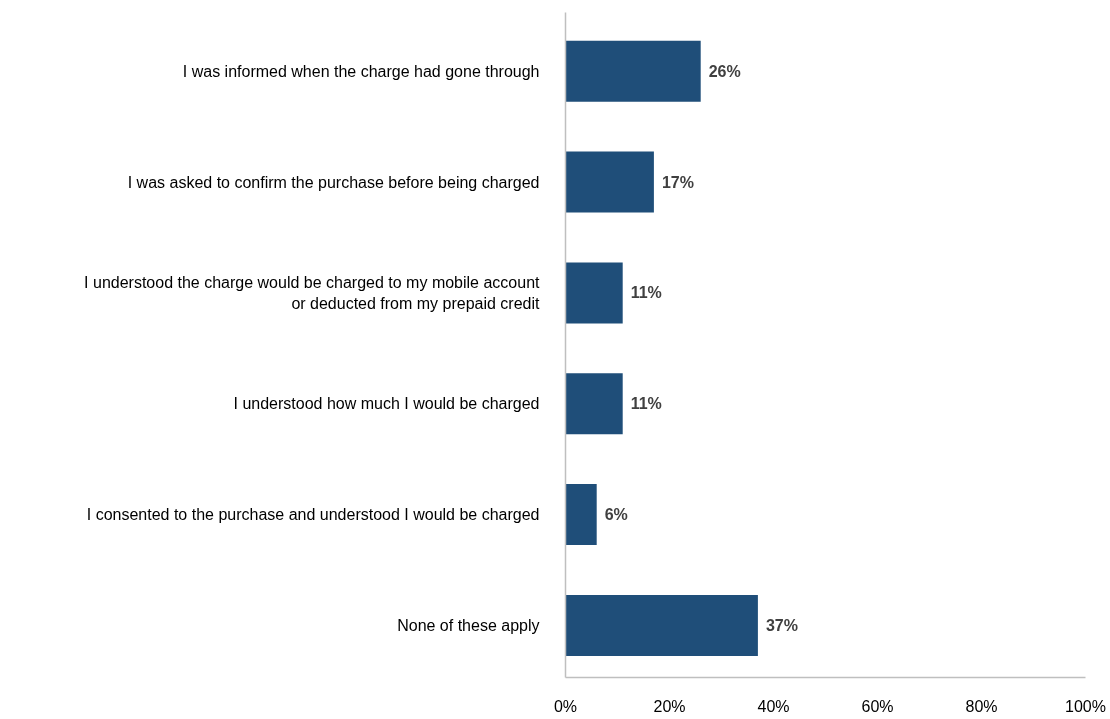 The height and width of the screenshot is (719, 1110). Describe the element at coordinates (312, 293) in the screenshot. I see `y-tick-label: I understood the charge would be charged to my mobile account or deducted from my prepaid credit` at that location.